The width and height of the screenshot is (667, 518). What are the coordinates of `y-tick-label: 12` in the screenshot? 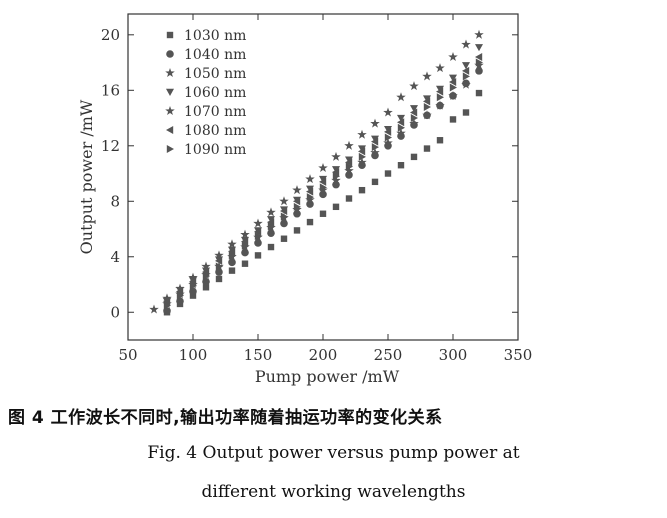 It's located at (110, 146).